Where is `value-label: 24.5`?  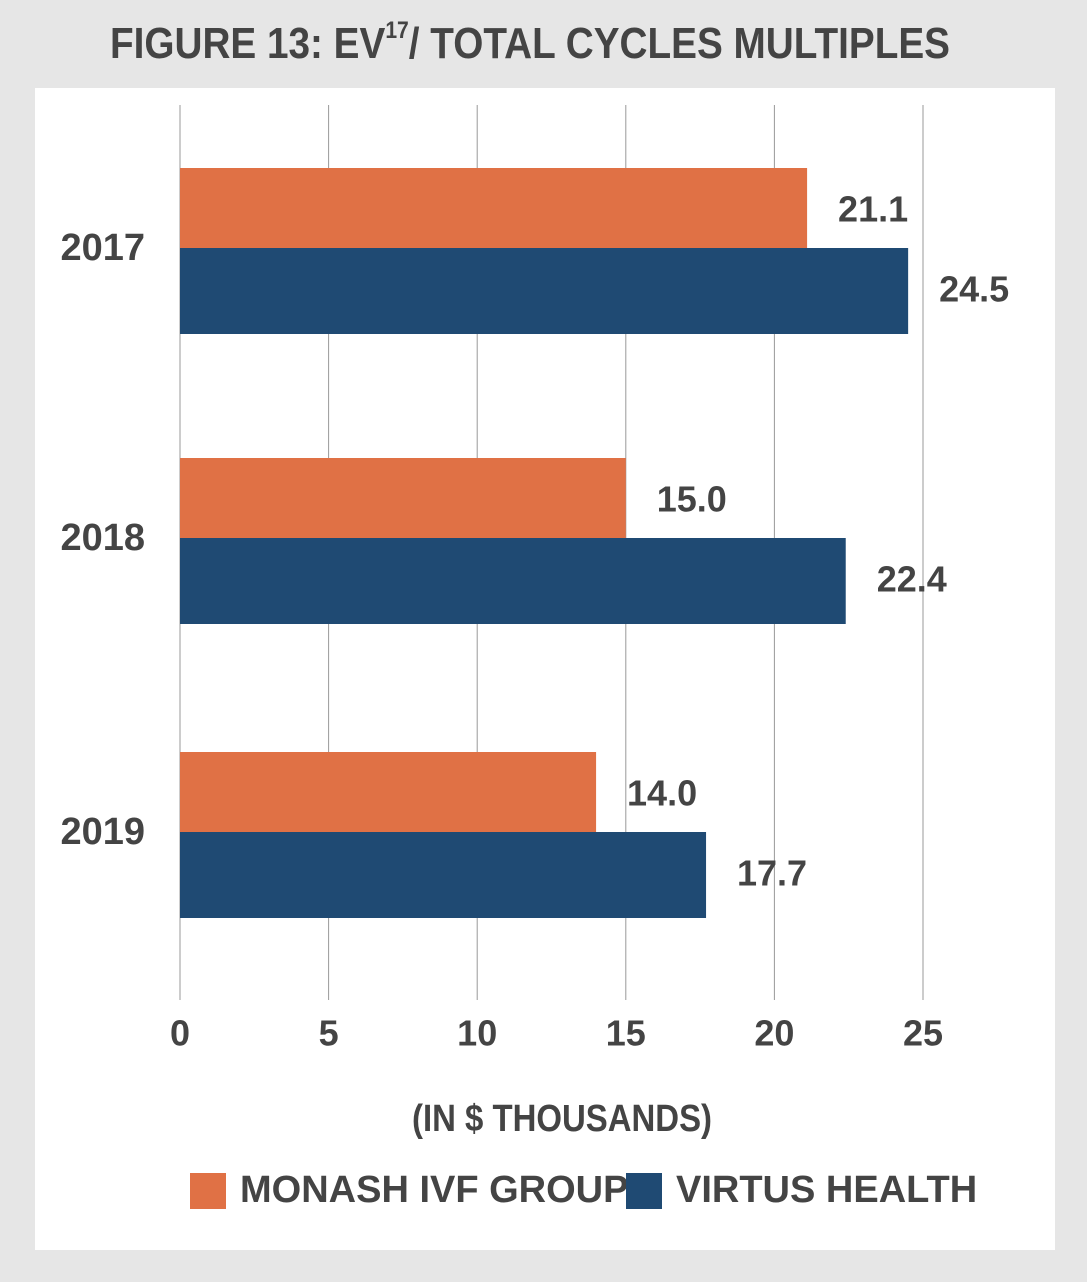 value-label: 24.5 is located at coordinates (974, 289).